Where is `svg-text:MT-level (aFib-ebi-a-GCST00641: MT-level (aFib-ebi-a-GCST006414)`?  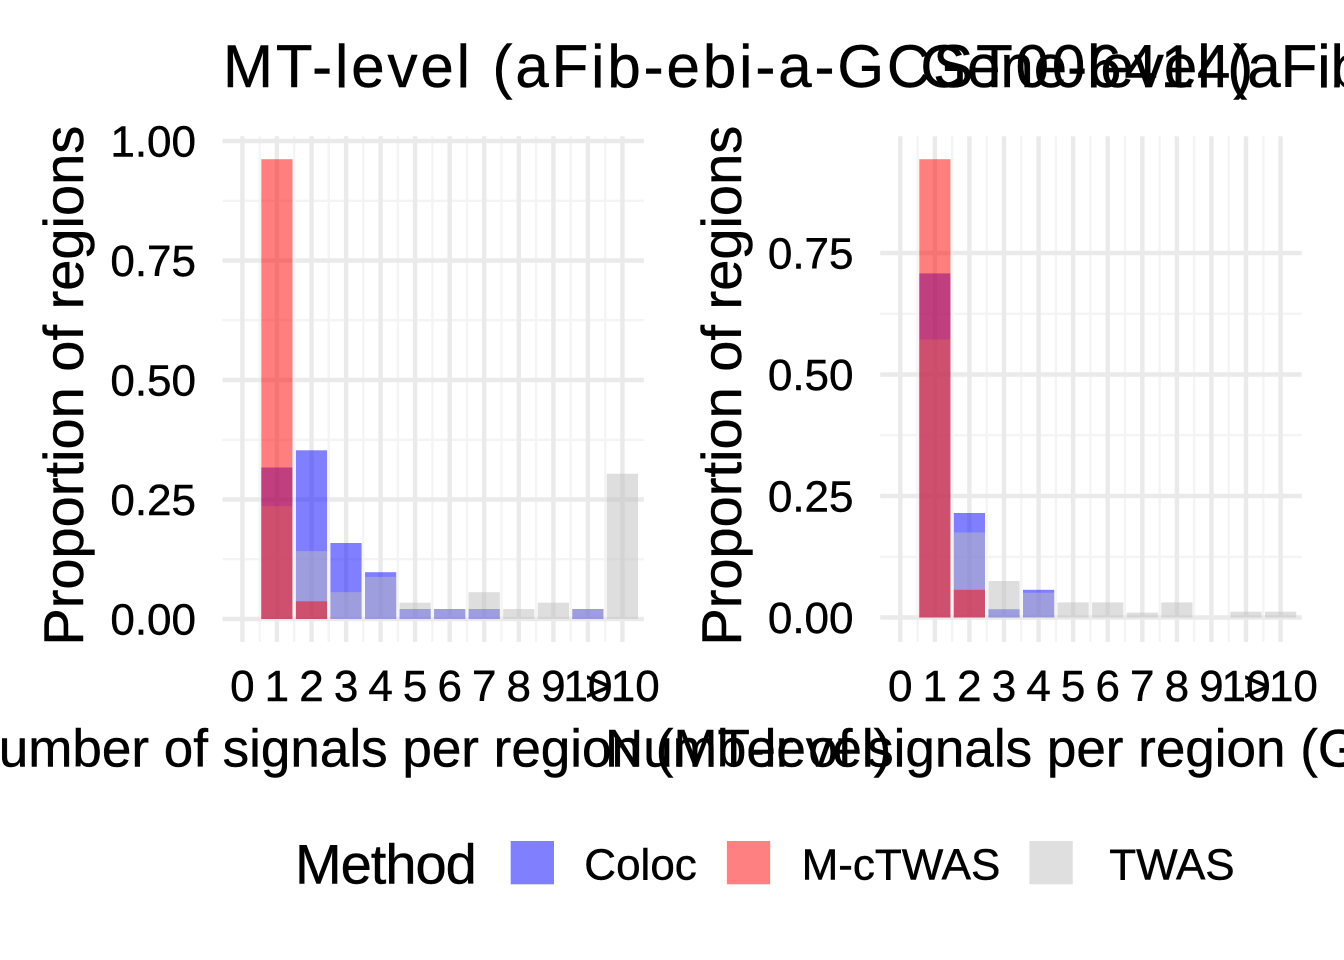 svg-text:MT-level (aFib-ebi-a-GCST00641: MT-level (aFib-ebi-a-GCST006414) is located at coordinates (739, 66).